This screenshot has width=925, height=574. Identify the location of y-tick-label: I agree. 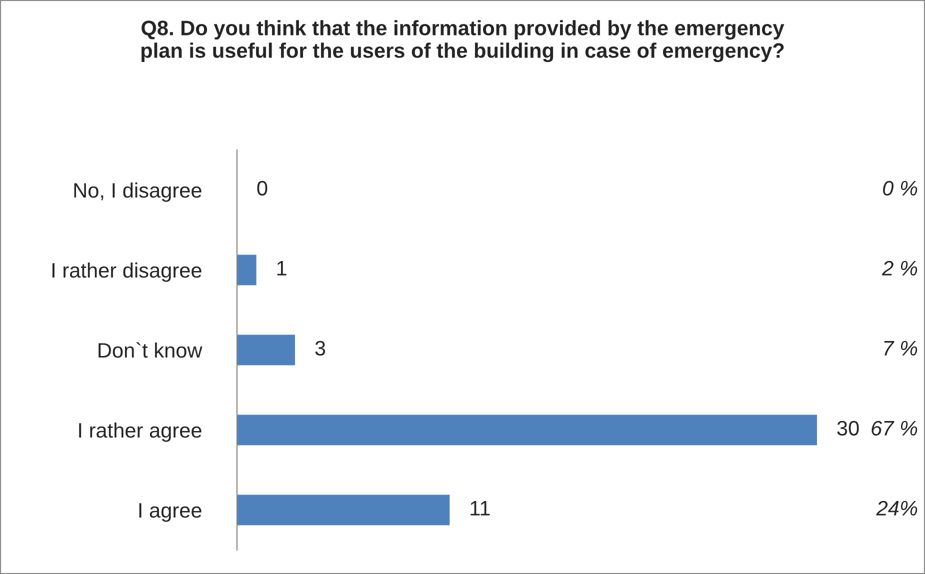
(170, 512).